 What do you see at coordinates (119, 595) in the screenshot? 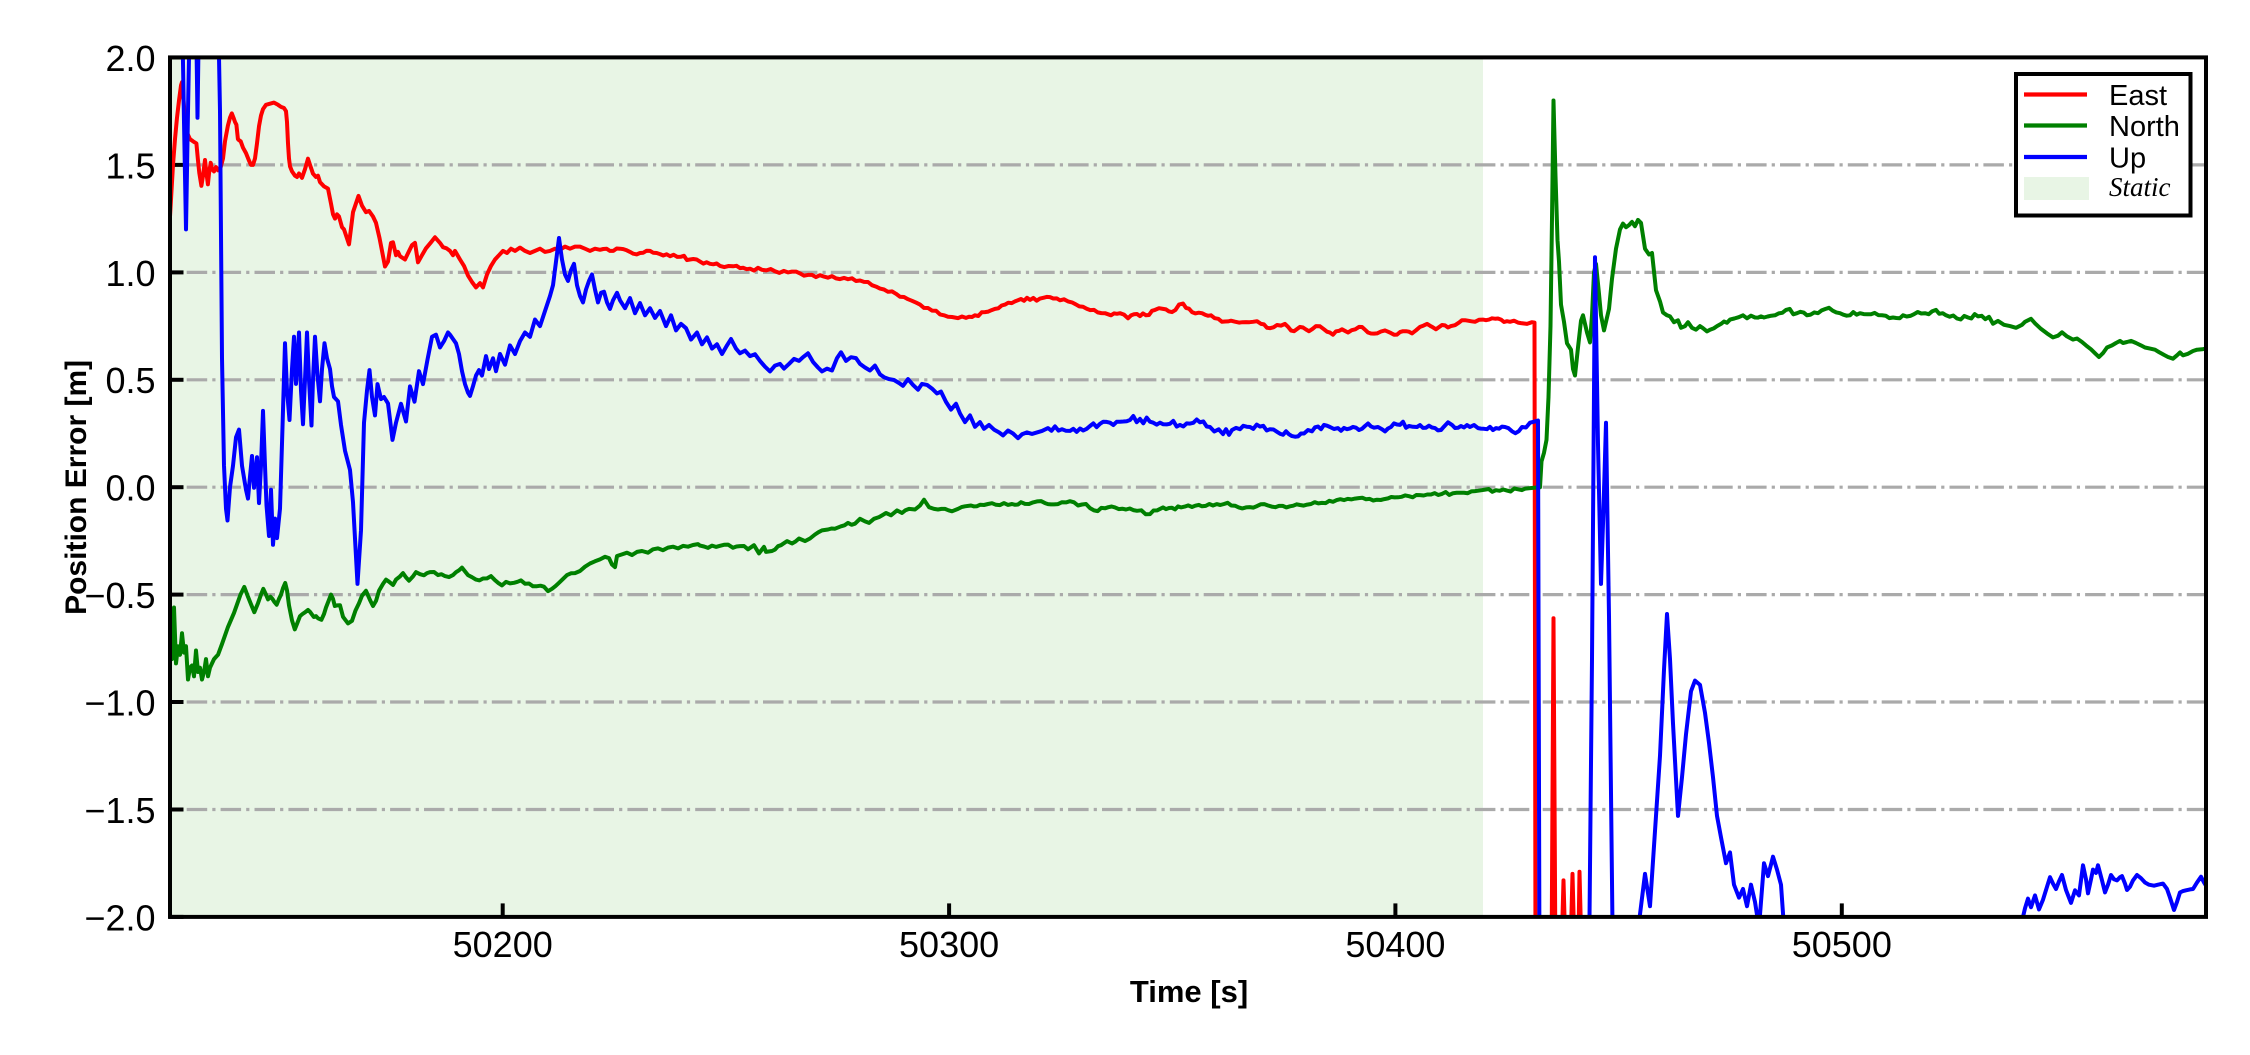
I see `svg-text: −0.5` at bounding box center [119, 595].